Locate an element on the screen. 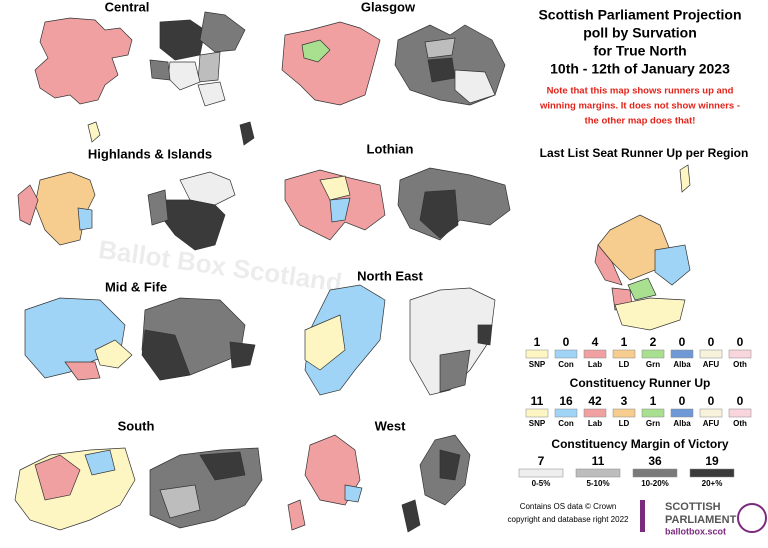  range-label: 5-10% is located at coordinates (597, 483).